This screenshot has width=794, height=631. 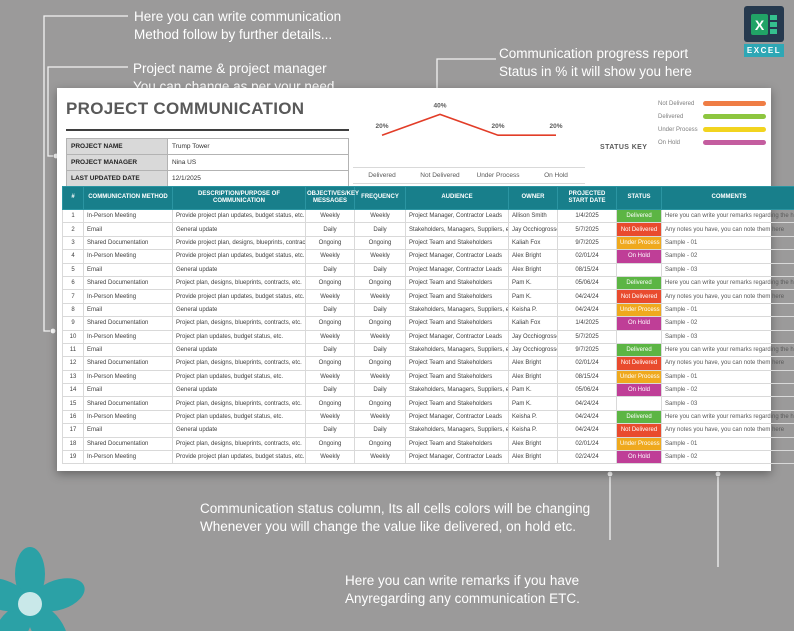 I want to click on project-name-value: Trump Tower, so click(x=258, y=146).